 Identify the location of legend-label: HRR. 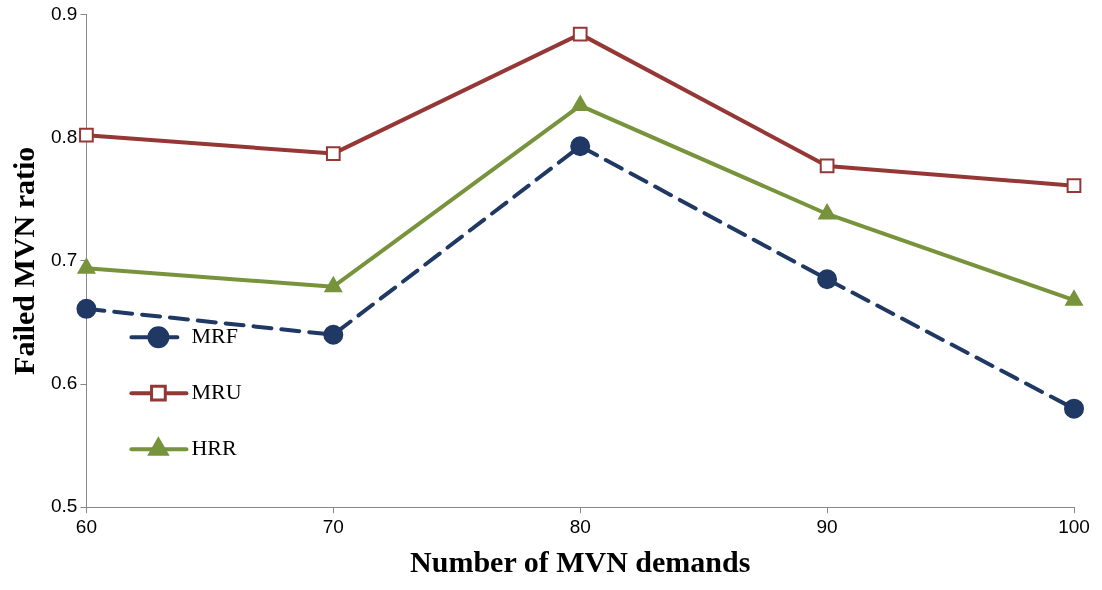
(214, 447).